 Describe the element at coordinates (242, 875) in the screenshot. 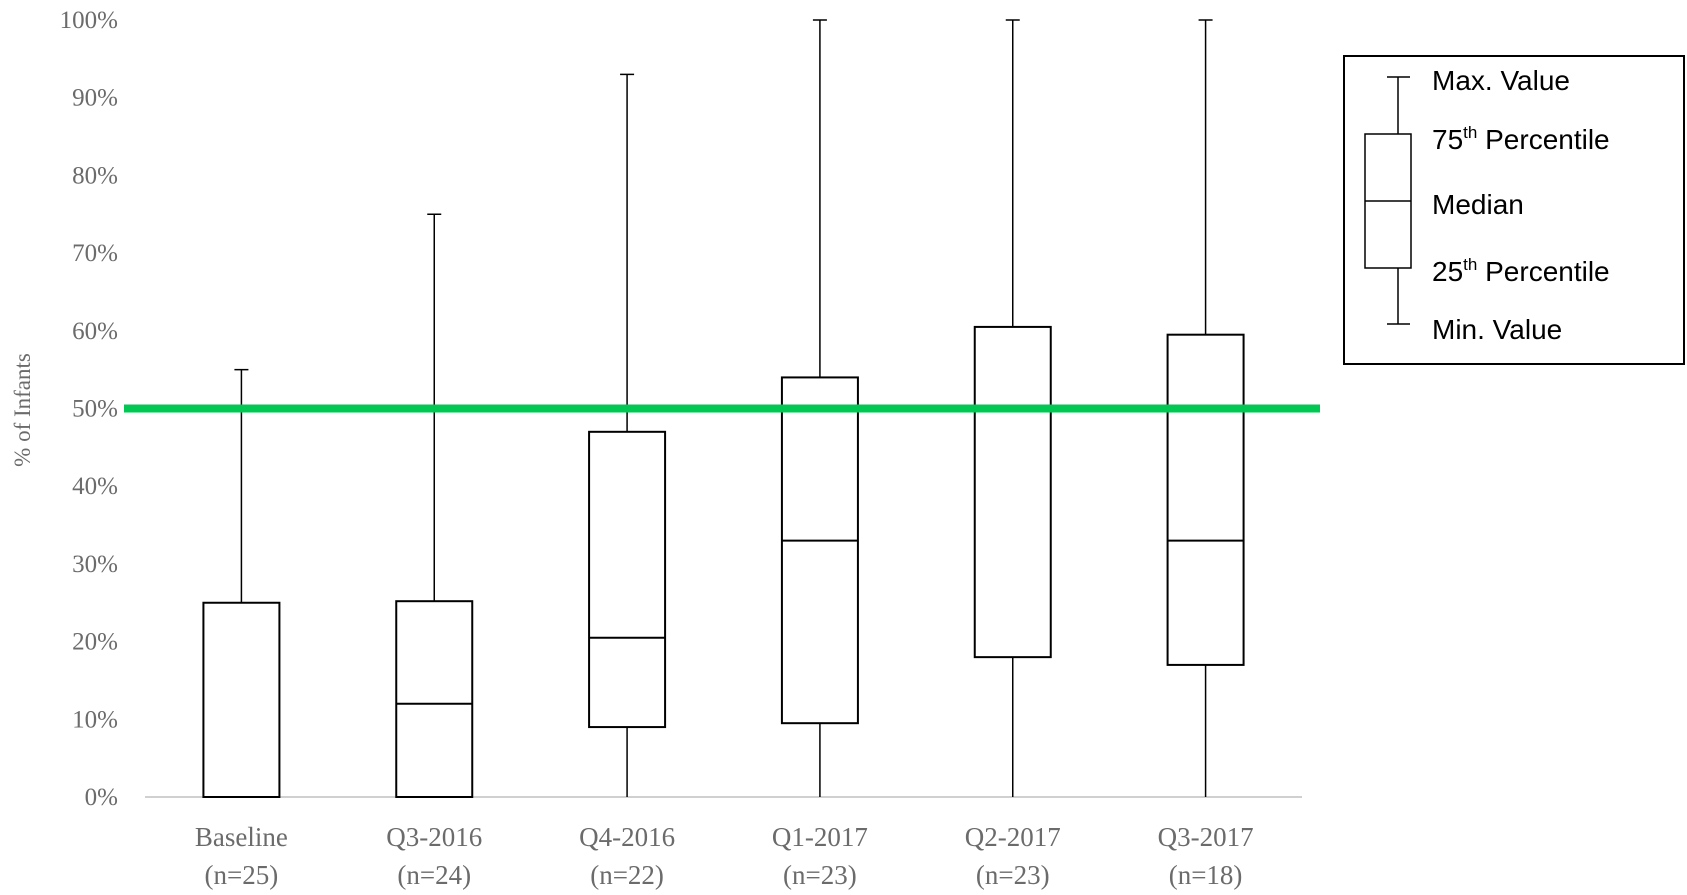

I see `x-category-count: (n=25)` at that location.